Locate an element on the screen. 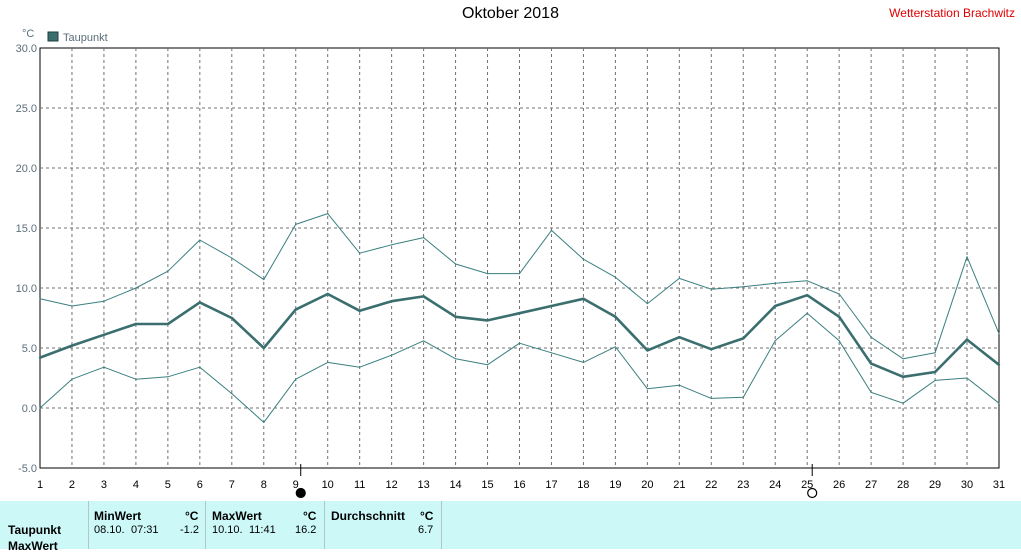  moon-phase-markers is located at coordinates (556, 481).